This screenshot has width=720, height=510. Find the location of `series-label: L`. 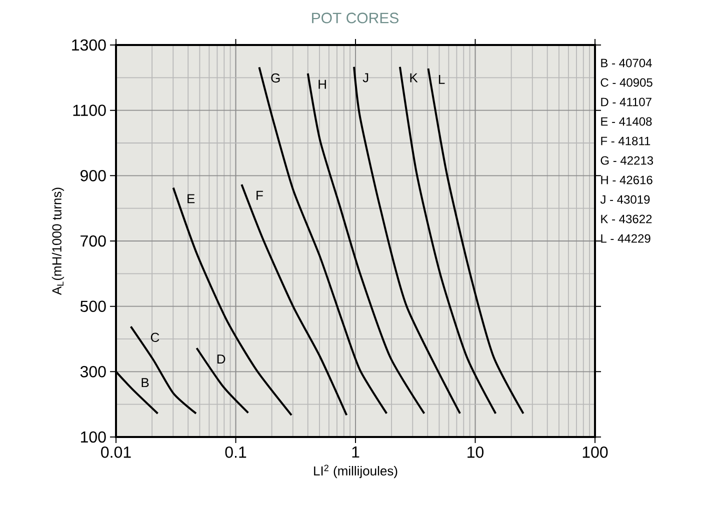

series-label: L is located at coordinates (441, 79).